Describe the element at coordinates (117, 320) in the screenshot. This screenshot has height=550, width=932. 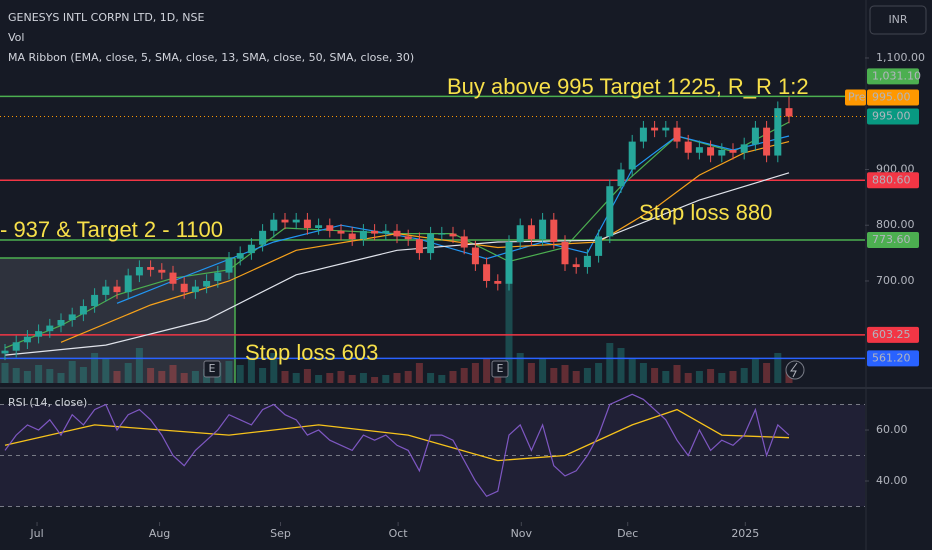
I see `range-box` at that location.